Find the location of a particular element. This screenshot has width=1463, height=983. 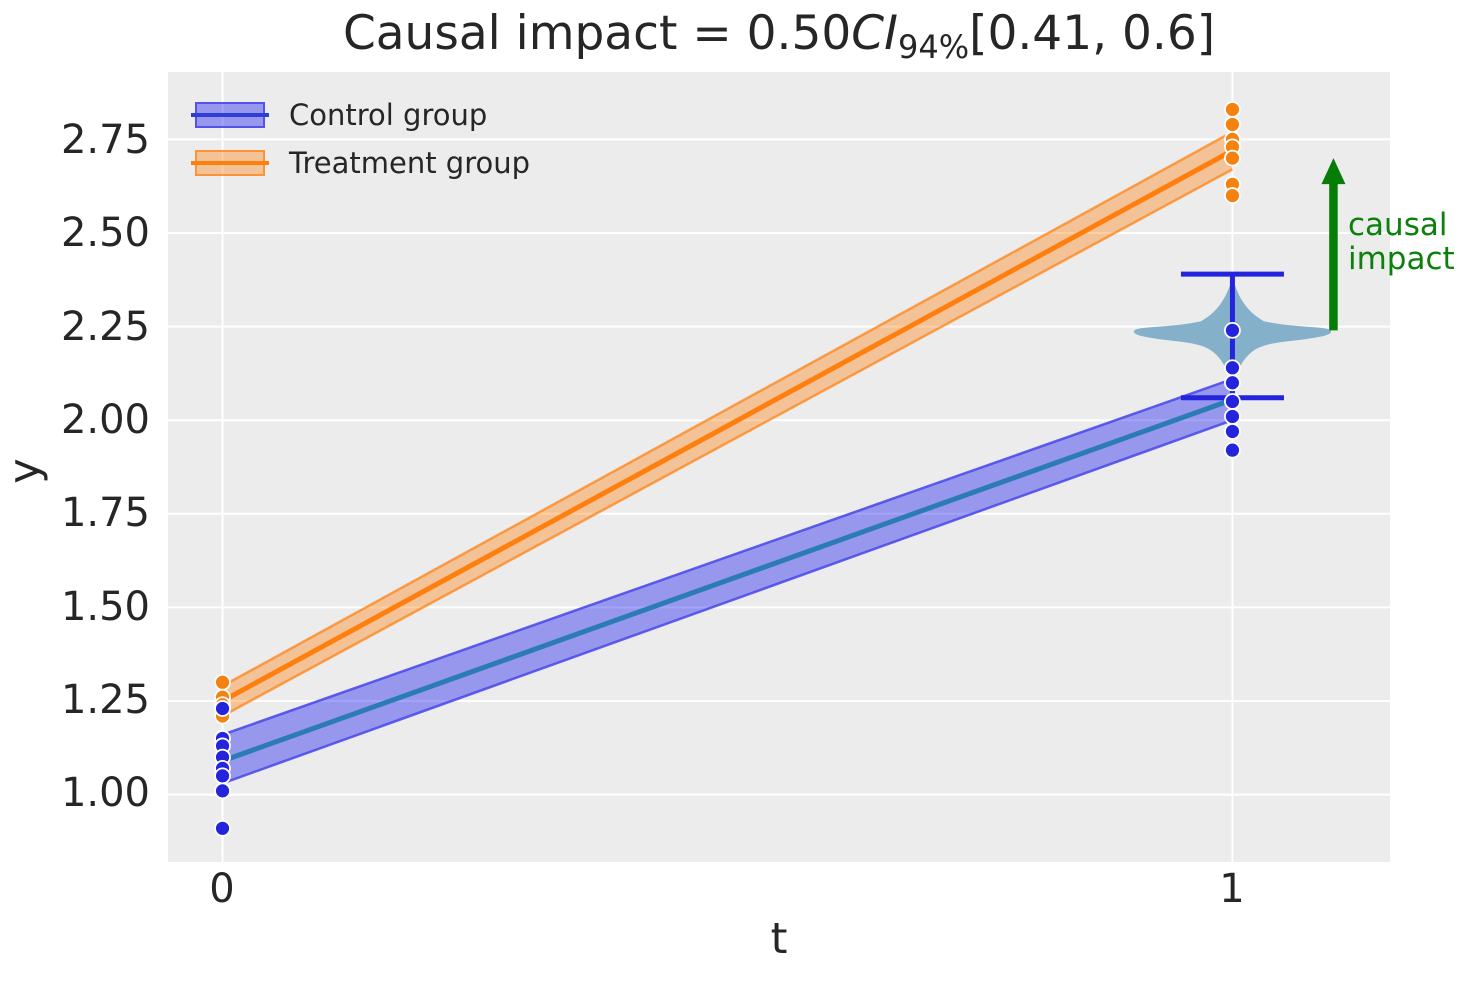

chart-title: Causal impact = 0.50CI94%[0.41, 0.6] is located at coordinates (779, 40).